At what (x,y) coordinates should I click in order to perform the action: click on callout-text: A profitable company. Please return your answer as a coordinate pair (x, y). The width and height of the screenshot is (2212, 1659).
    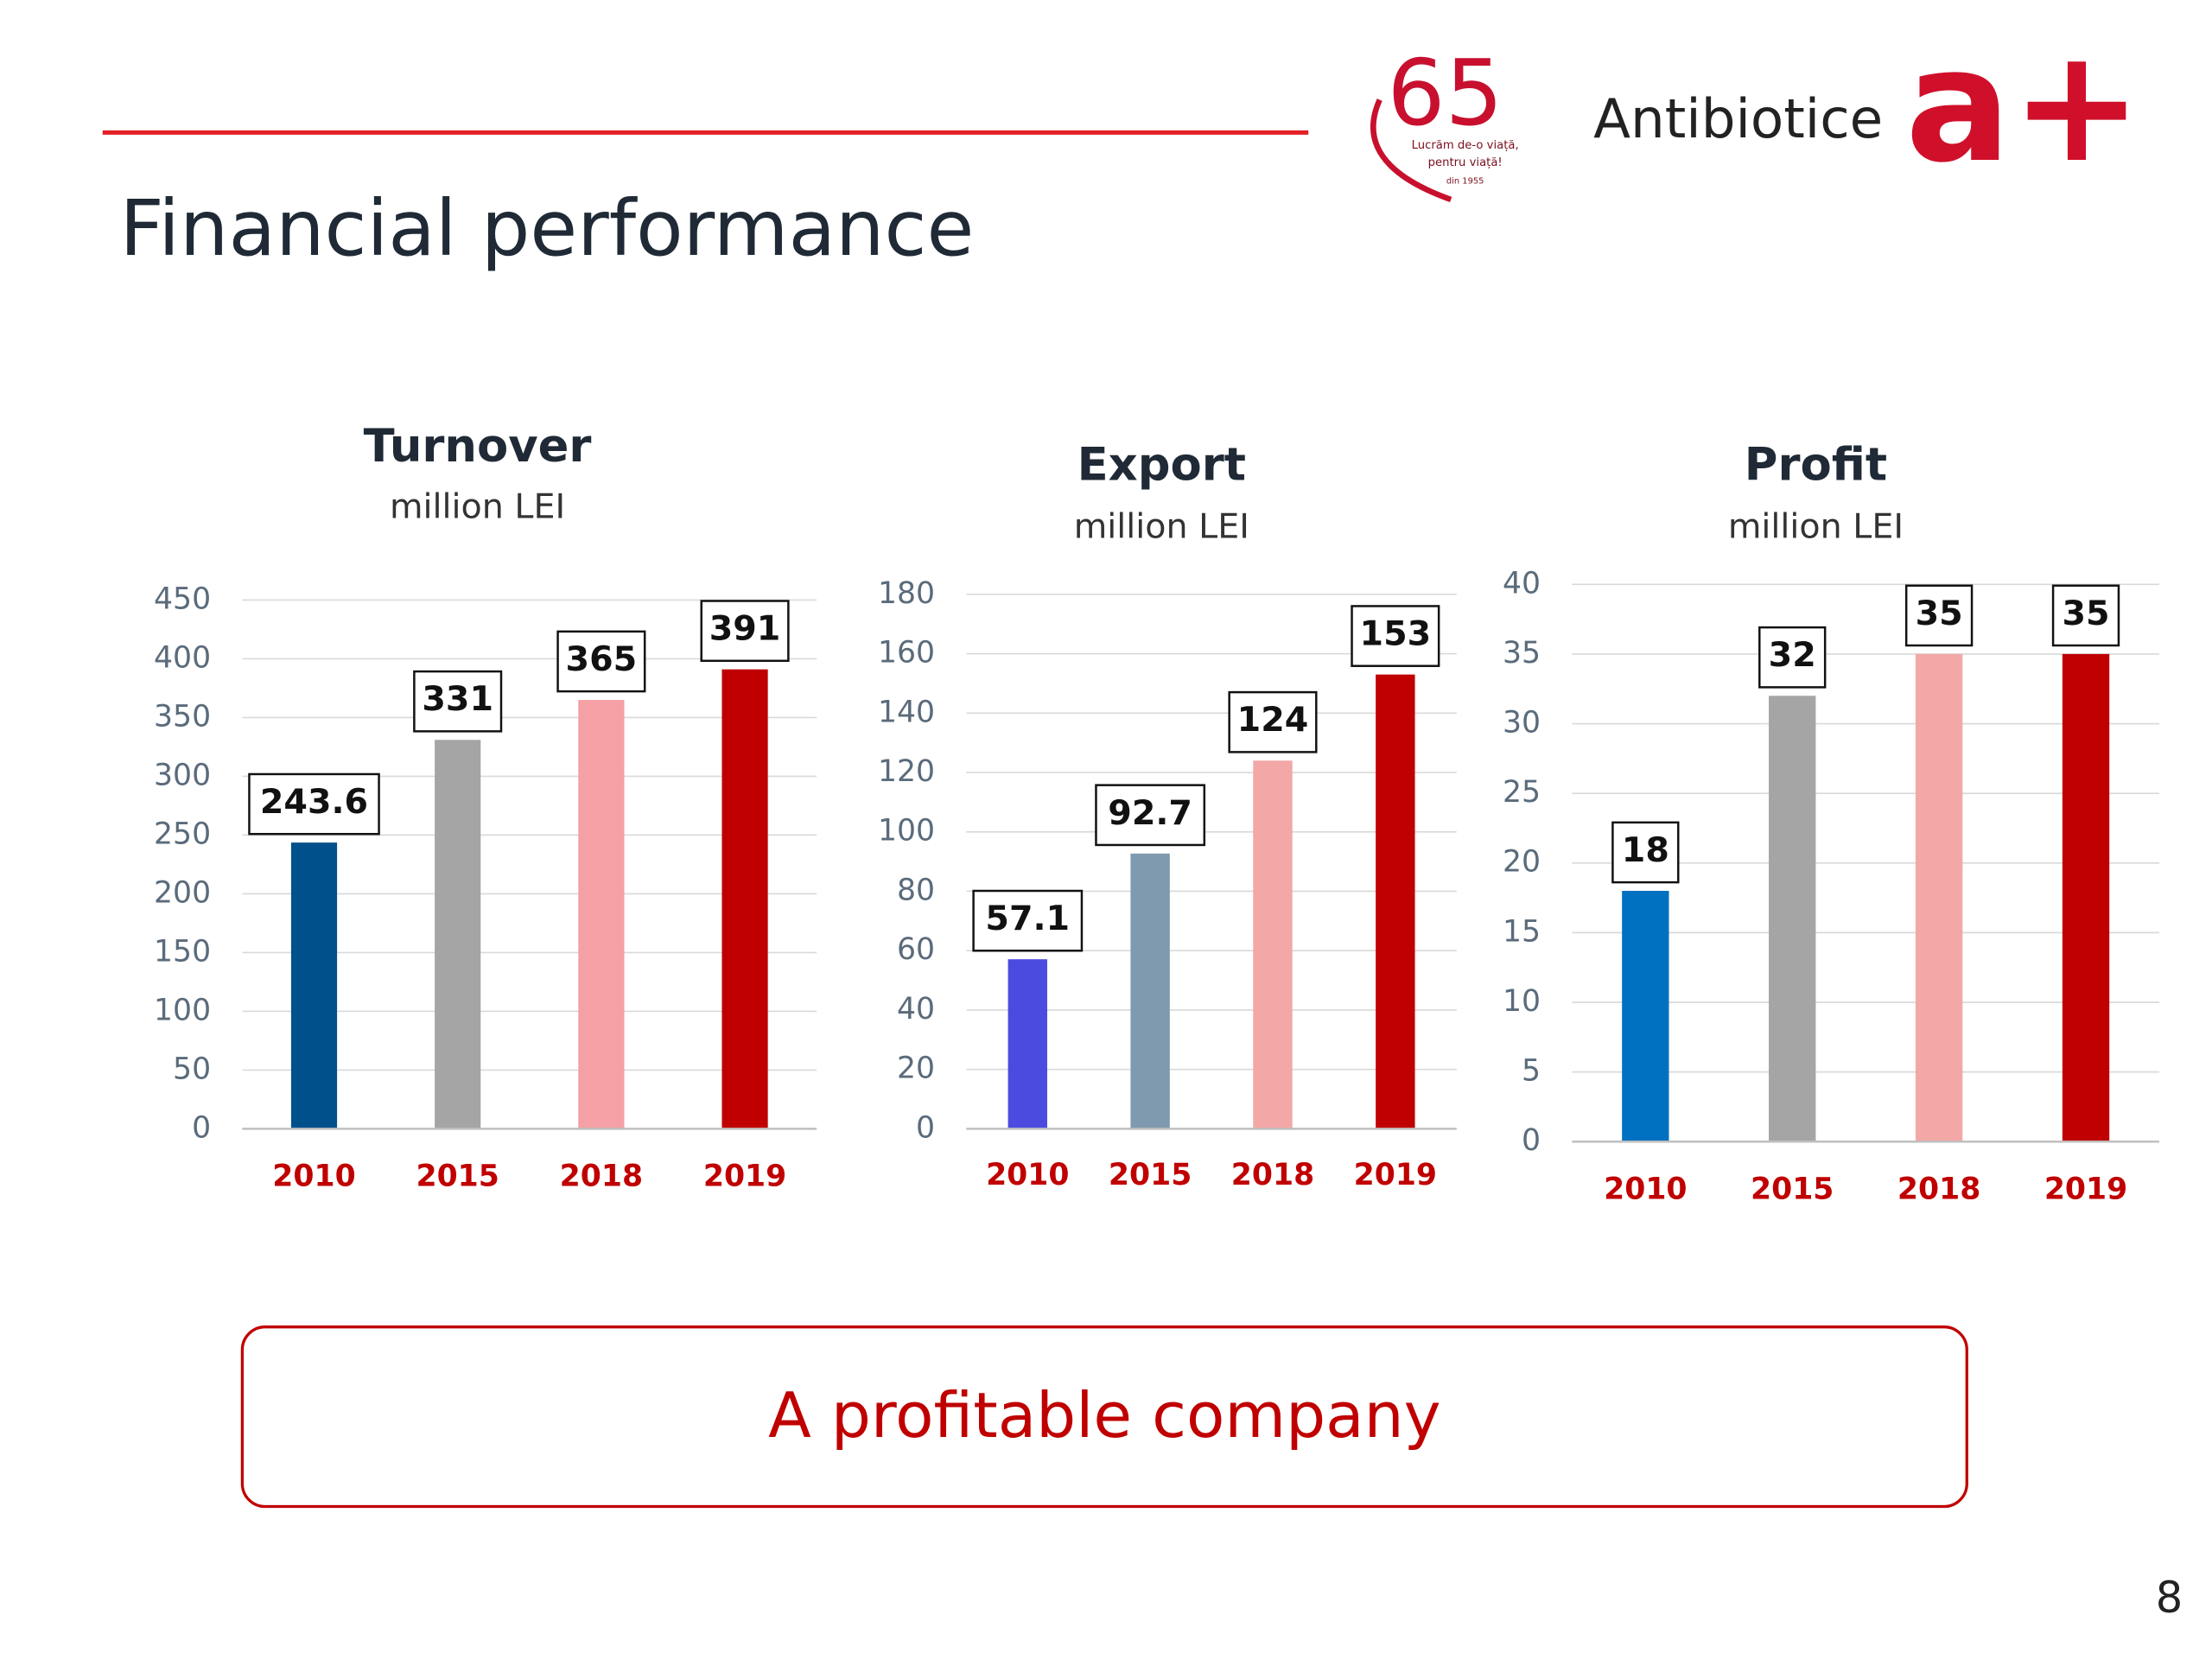
    Looking at the image, I should click on (1104, 1416).